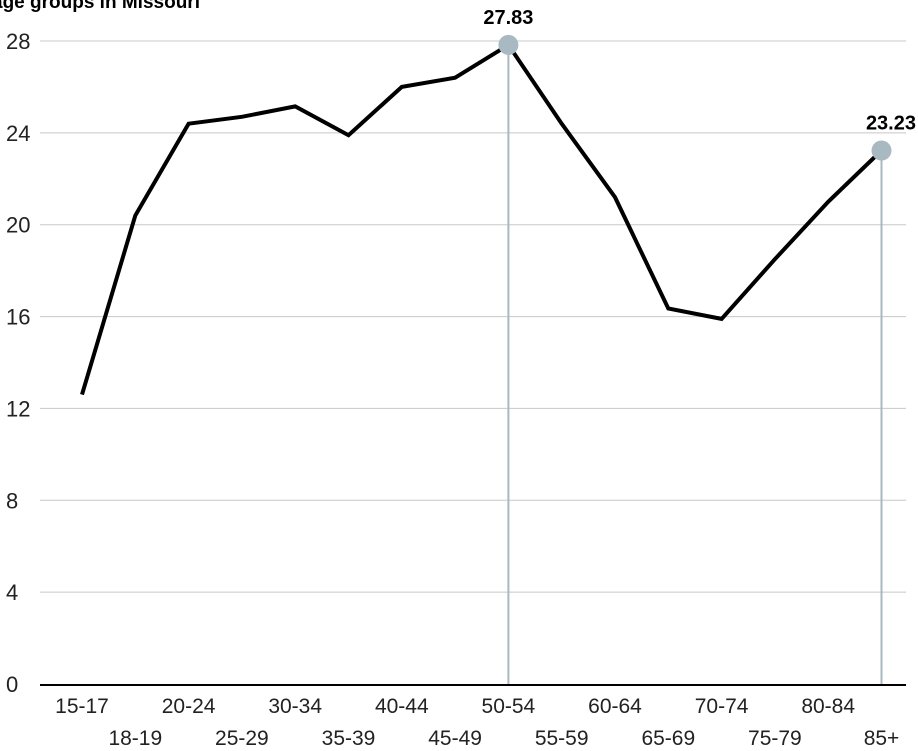 The image size is (918, 751). What do you see at coordinates (100, 6) in the screenshot?
I see `chart-title: age groups in Missouri` at bounding box center [100, 6].